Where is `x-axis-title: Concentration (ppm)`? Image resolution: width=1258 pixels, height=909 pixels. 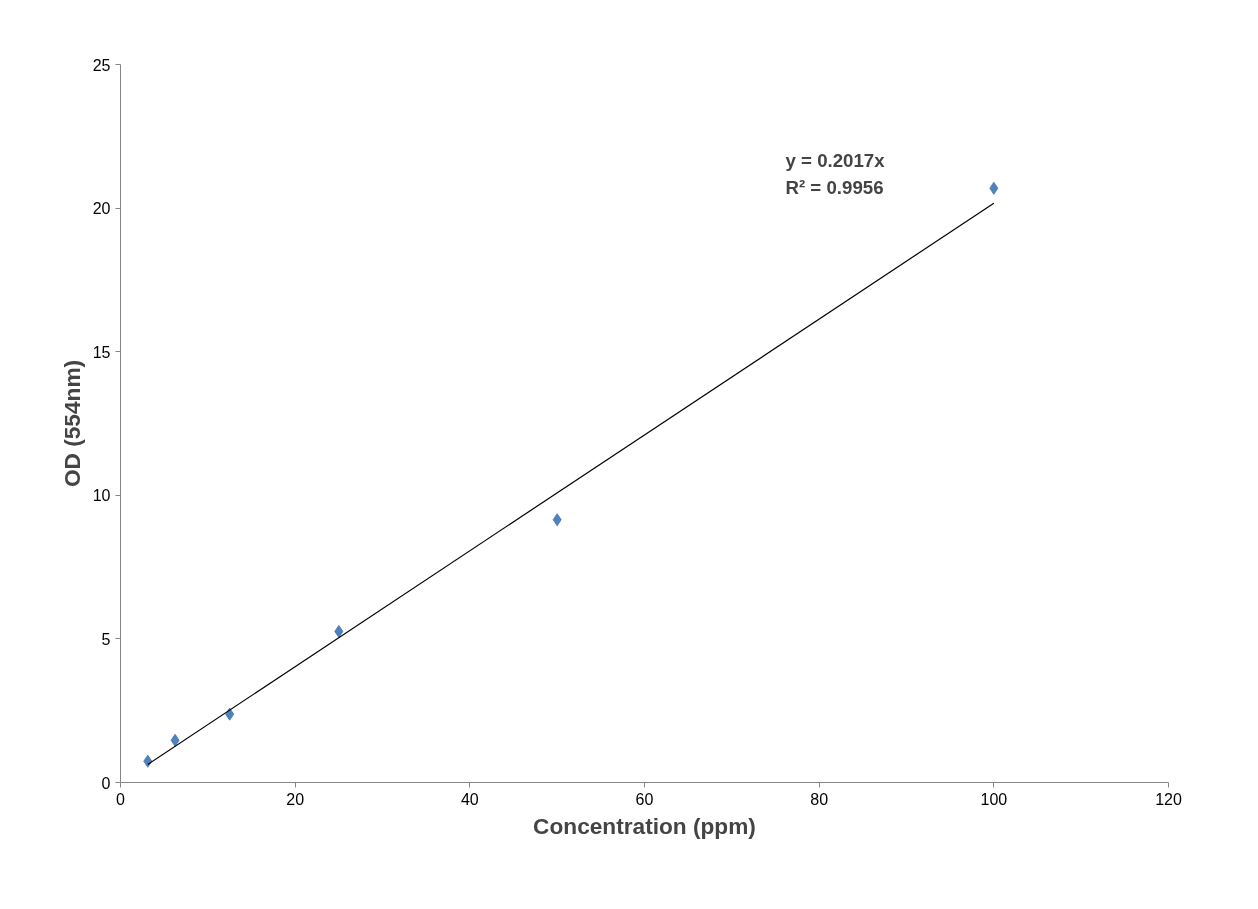 x-axis-title: Concentration (ppm) is located at coordinates (644, 825).